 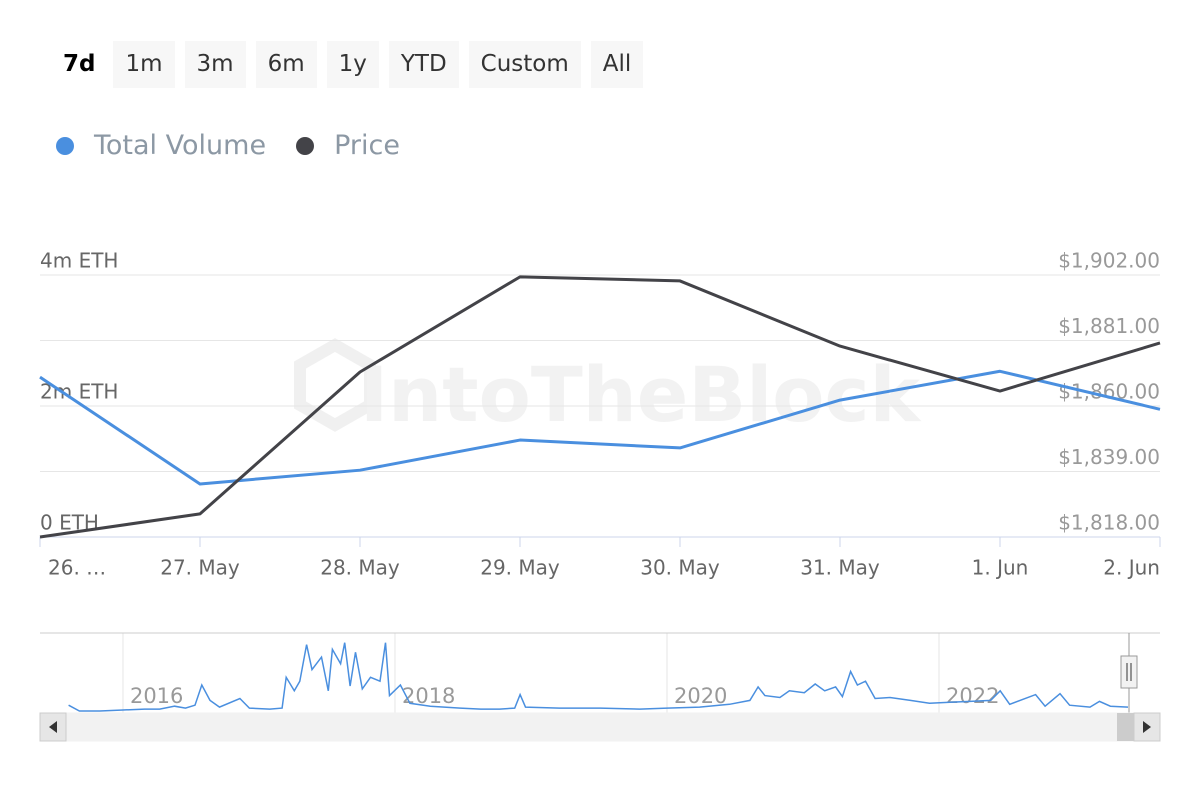 I want to click on navigator-tick-label: 2018, so click(x=428, y=696).